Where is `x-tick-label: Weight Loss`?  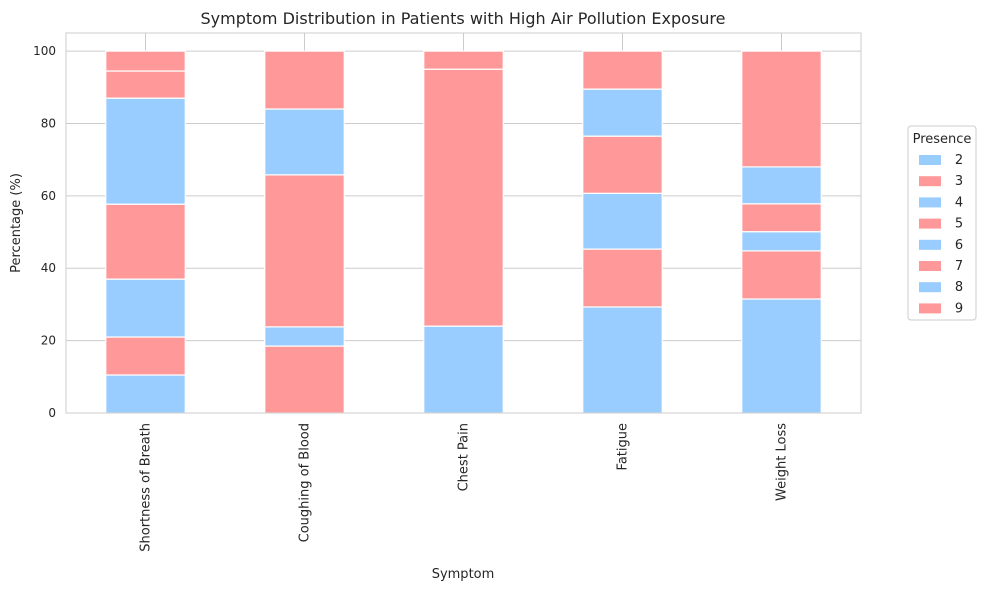 x-tick-label: Weight Loss is located at coordinates (782, 462).